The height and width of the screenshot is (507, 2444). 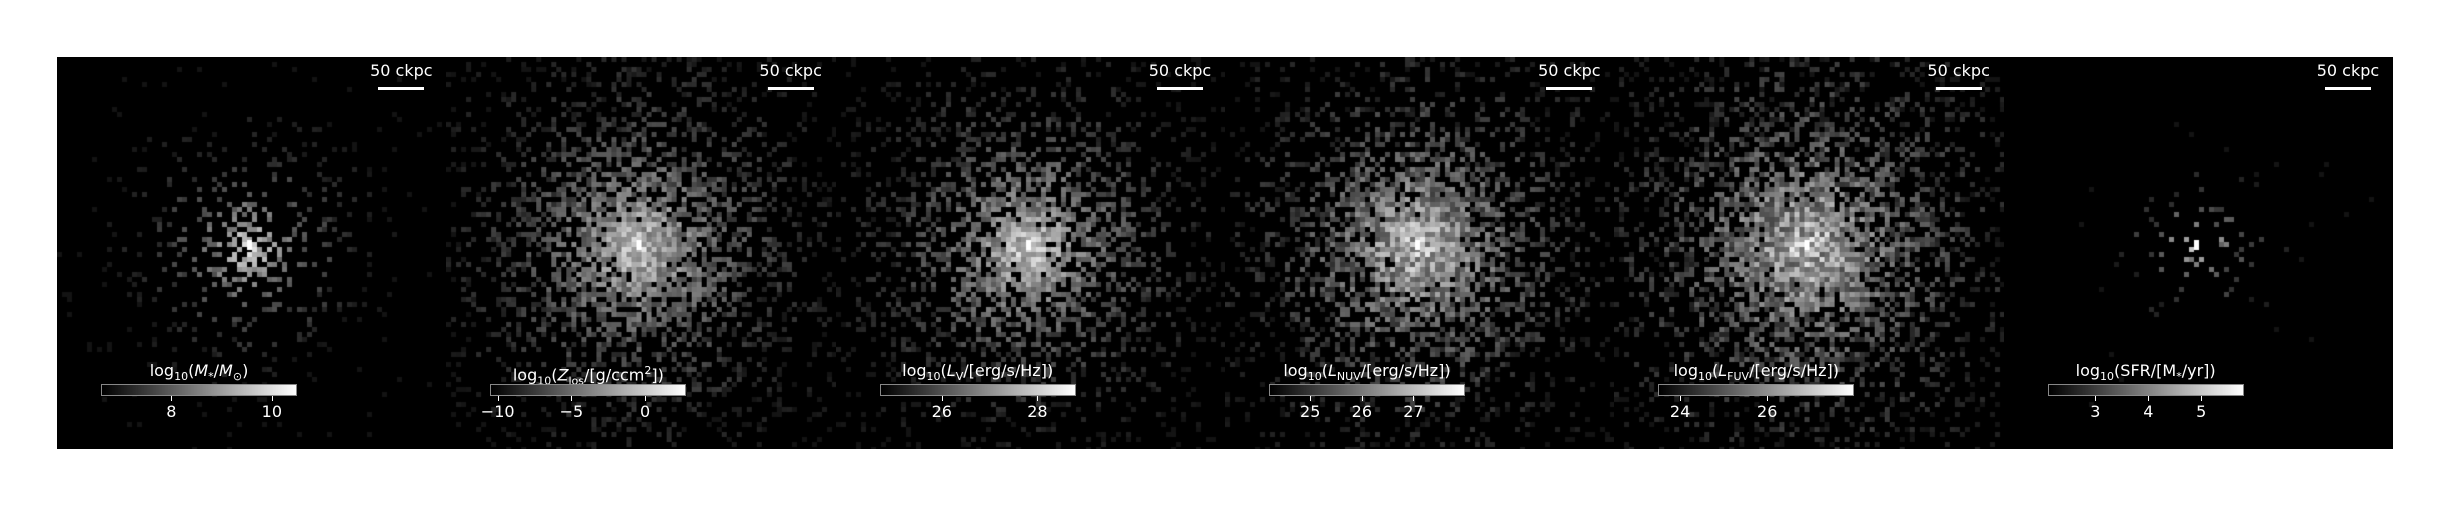 What do you see at coordinates (2148, 411) in the screenshot?
I see `colorbar-tick-label: 4` at bounding box center [2148, 411].